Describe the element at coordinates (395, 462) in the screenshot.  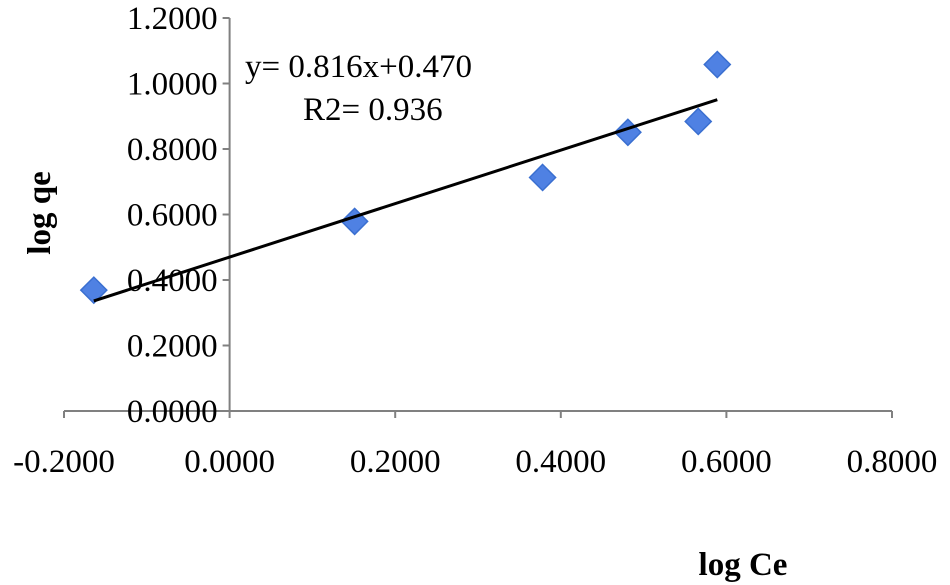
I see `x-tick-label: 0.2000` at that location.